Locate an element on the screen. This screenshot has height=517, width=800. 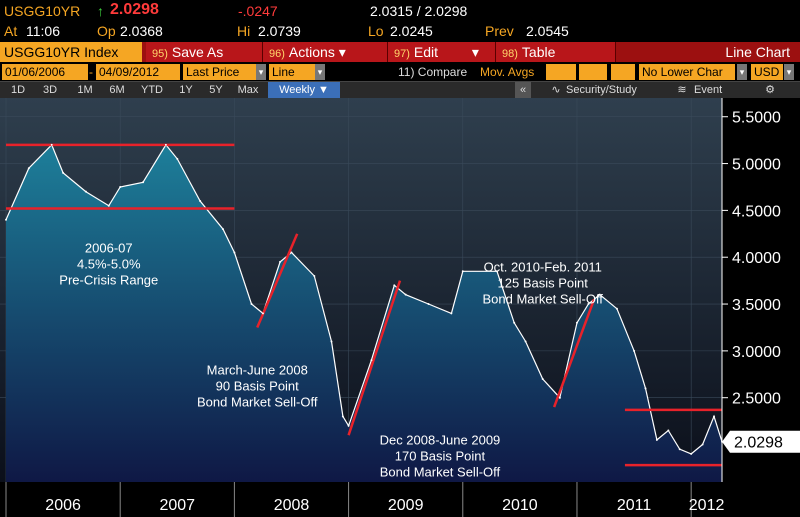
chart-study-icon: ∿ is located at coordinates (556, 90).